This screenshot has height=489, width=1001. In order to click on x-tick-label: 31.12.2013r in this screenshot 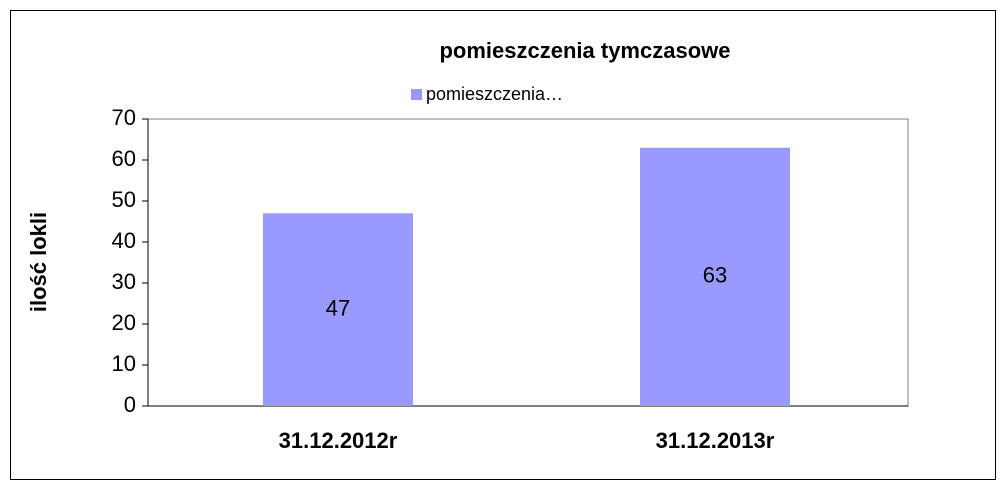, I will do `click(715, 440)`.